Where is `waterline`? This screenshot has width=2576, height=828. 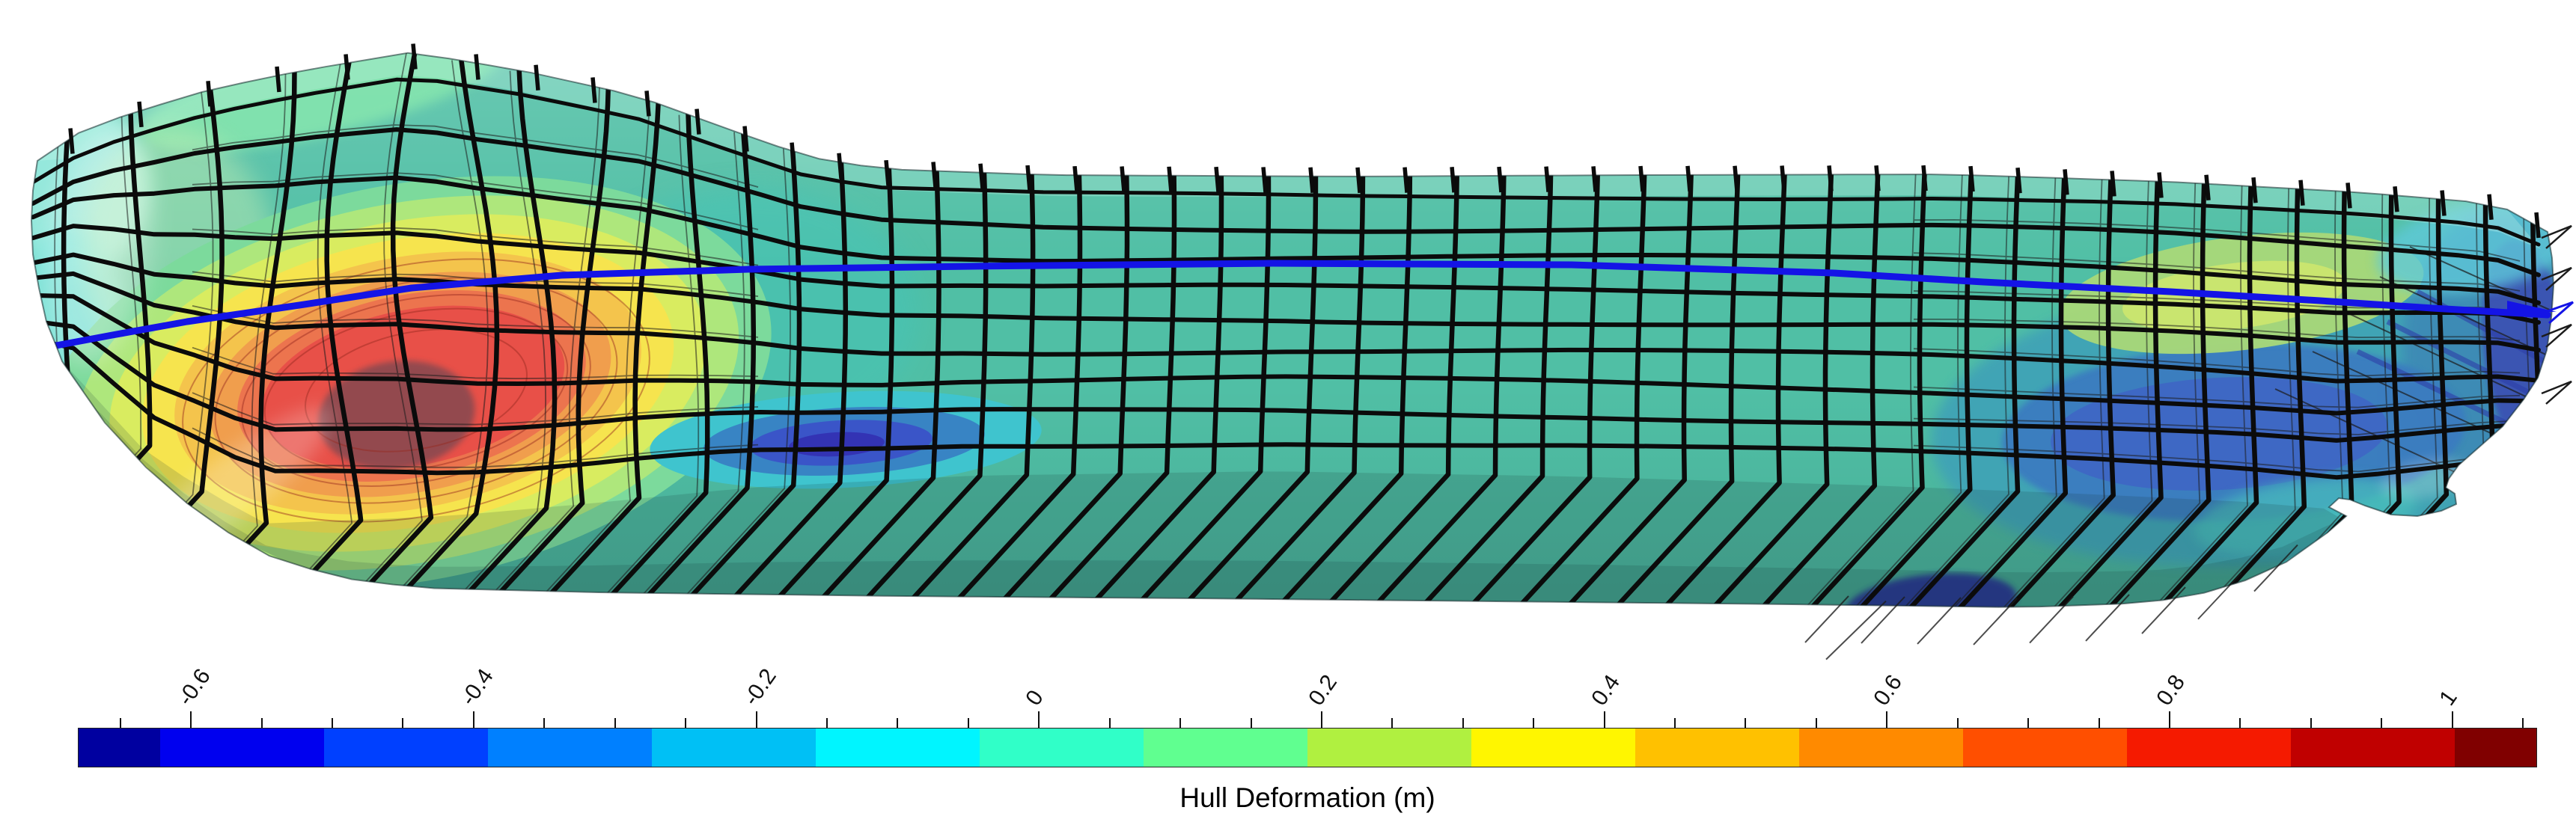
waterline is located at coordinates (1301, 304).